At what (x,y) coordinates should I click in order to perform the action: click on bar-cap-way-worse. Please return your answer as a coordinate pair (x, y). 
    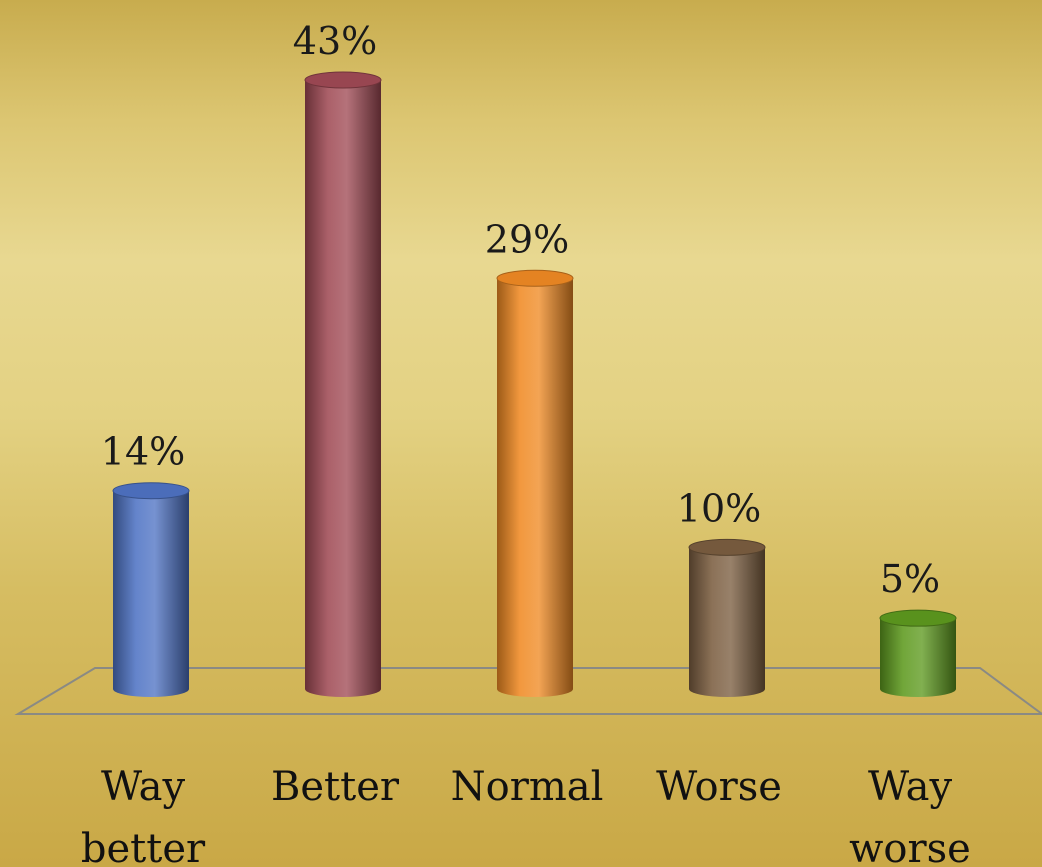
    Looking at the image, I should click on (918, 618).